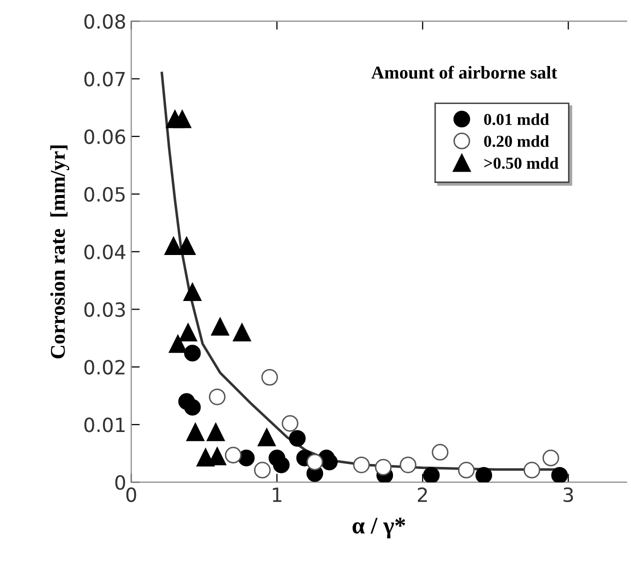  What do you see at coordinates (568, 494) in the screenshot?
I see `x-tick-label: 3` at bounding box center [568, 494].